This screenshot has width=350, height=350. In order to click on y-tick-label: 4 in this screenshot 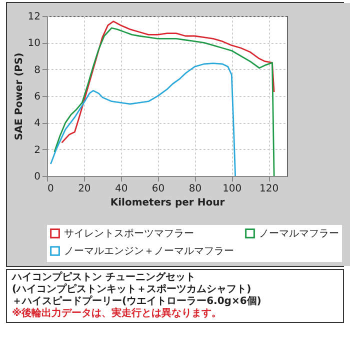, I will do `click(37, 124)`.